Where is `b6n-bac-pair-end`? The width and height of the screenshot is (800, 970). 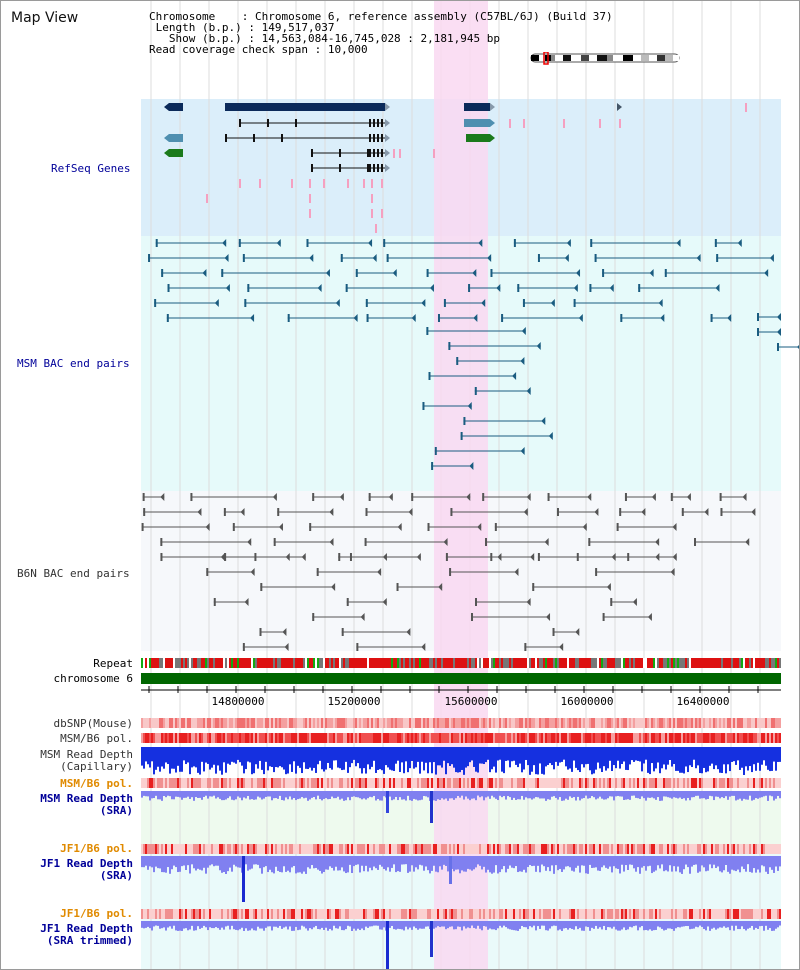
b6n-bac-pair-end is located at coordinates (418, 557).